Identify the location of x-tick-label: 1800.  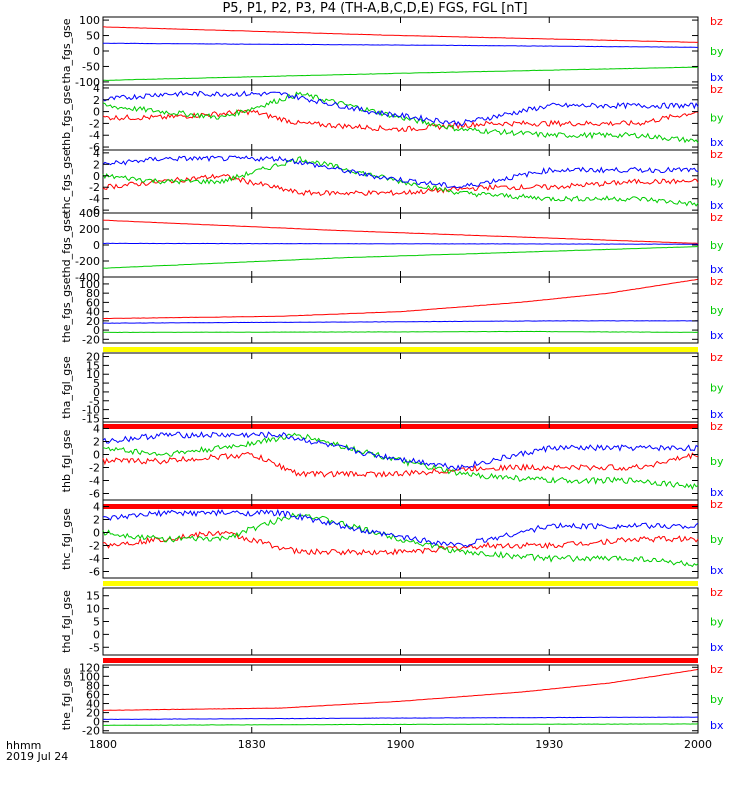
(103, 744).